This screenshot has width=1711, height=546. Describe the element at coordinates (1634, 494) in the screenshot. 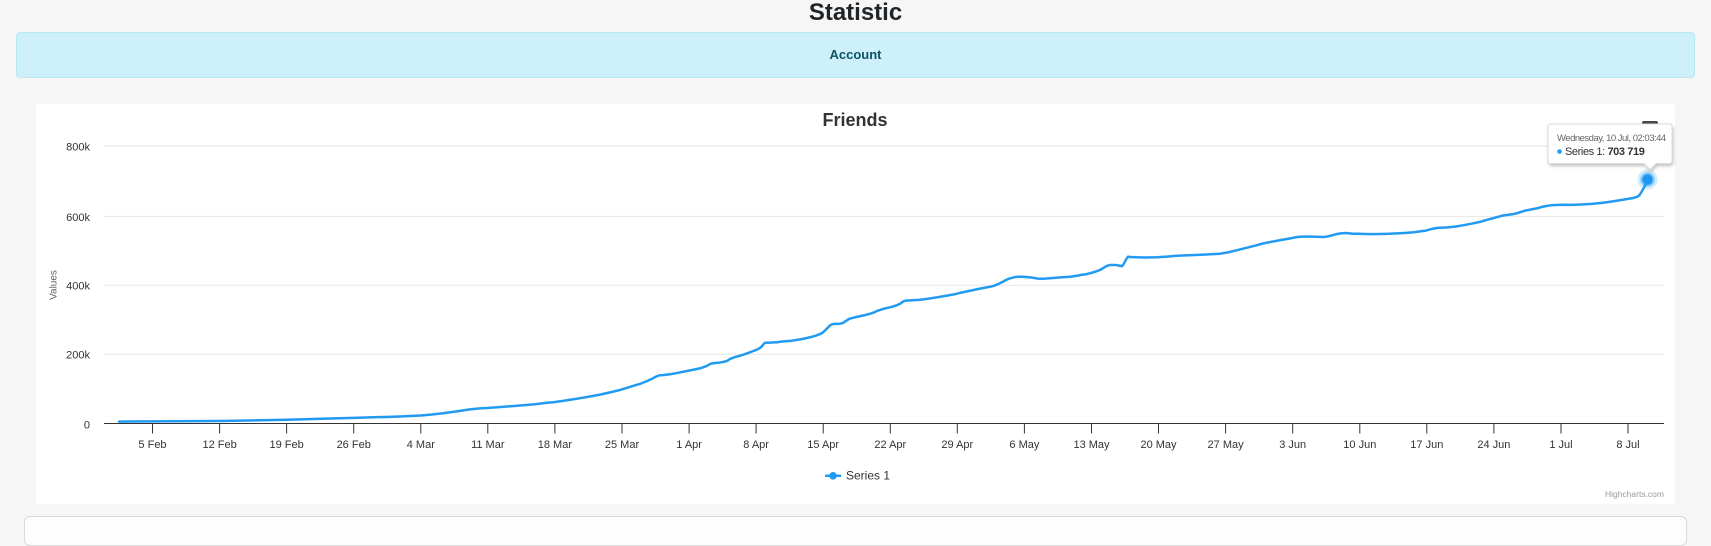

I see `svg-text: Highcharts.com` at that location.